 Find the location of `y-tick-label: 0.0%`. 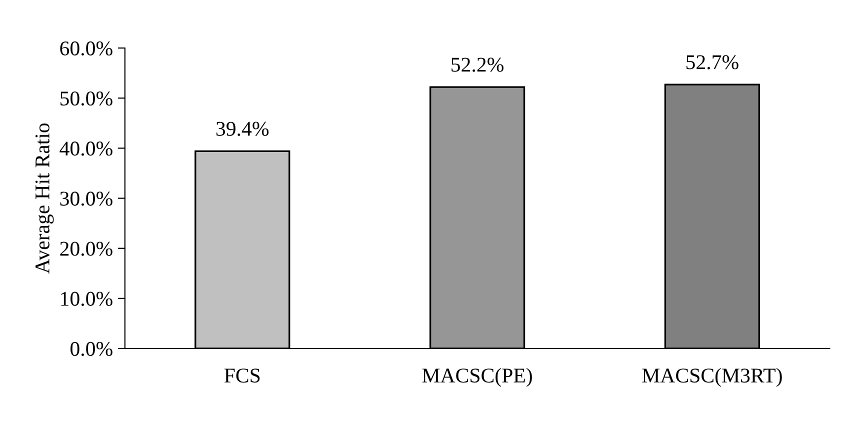

y-tick-label: 0.0% is located at coordinates (91, 349).